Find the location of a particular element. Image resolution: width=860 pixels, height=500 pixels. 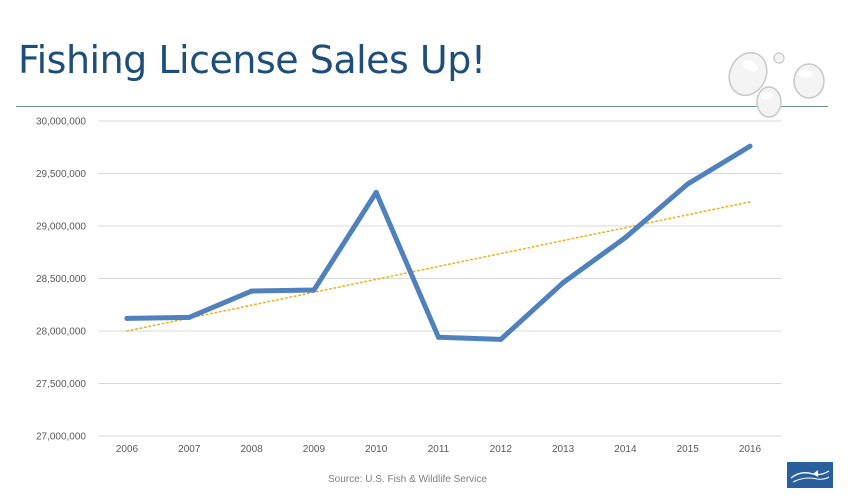

y-tick-label: 28,000,000 is located at coordinates (61, 332).